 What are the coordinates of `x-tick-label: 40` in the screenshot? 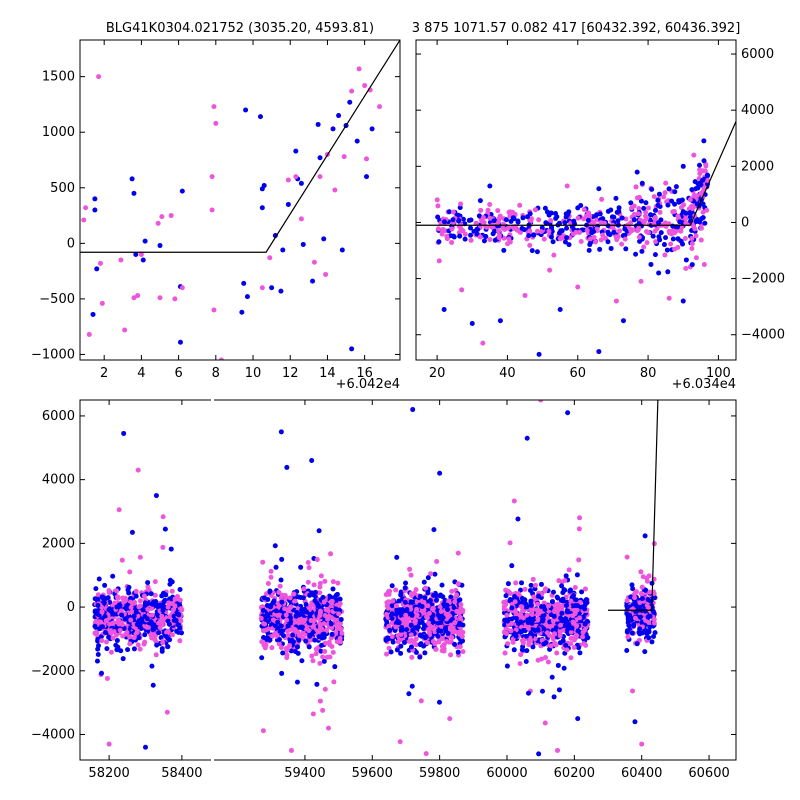 It's located at (507, 373).